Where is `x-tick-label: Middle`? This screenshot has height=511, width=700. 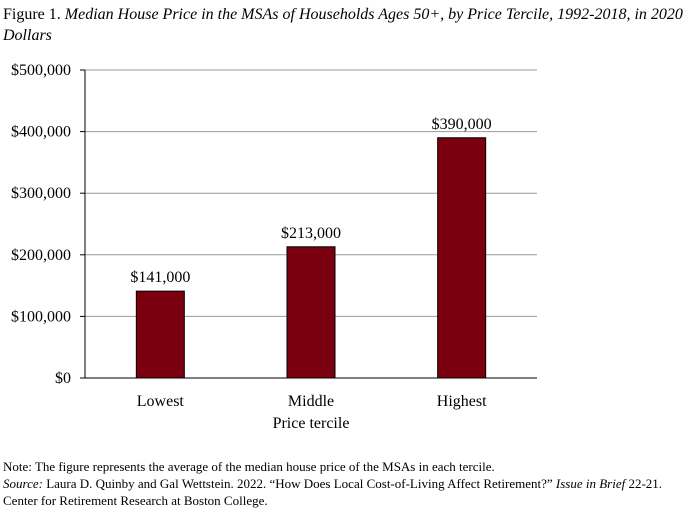 x-tick-label: Middle is located at coordinates (311, 401).